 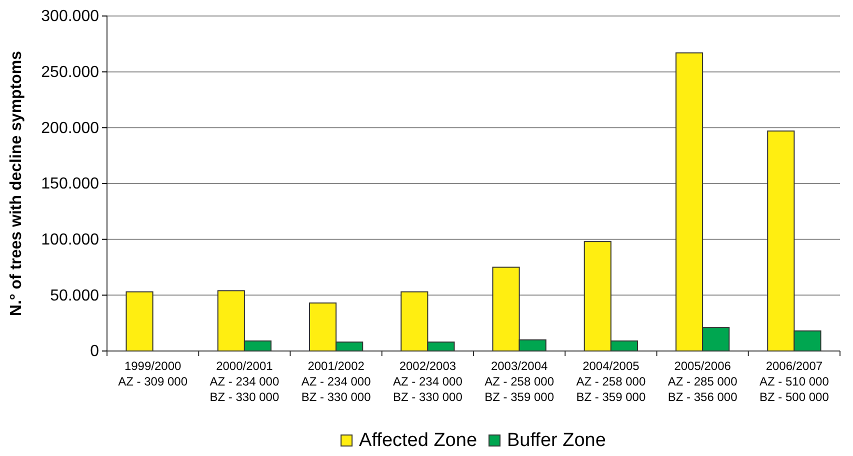 I want to click on y-tick-label: 250.000, so click(x=70, y=72).